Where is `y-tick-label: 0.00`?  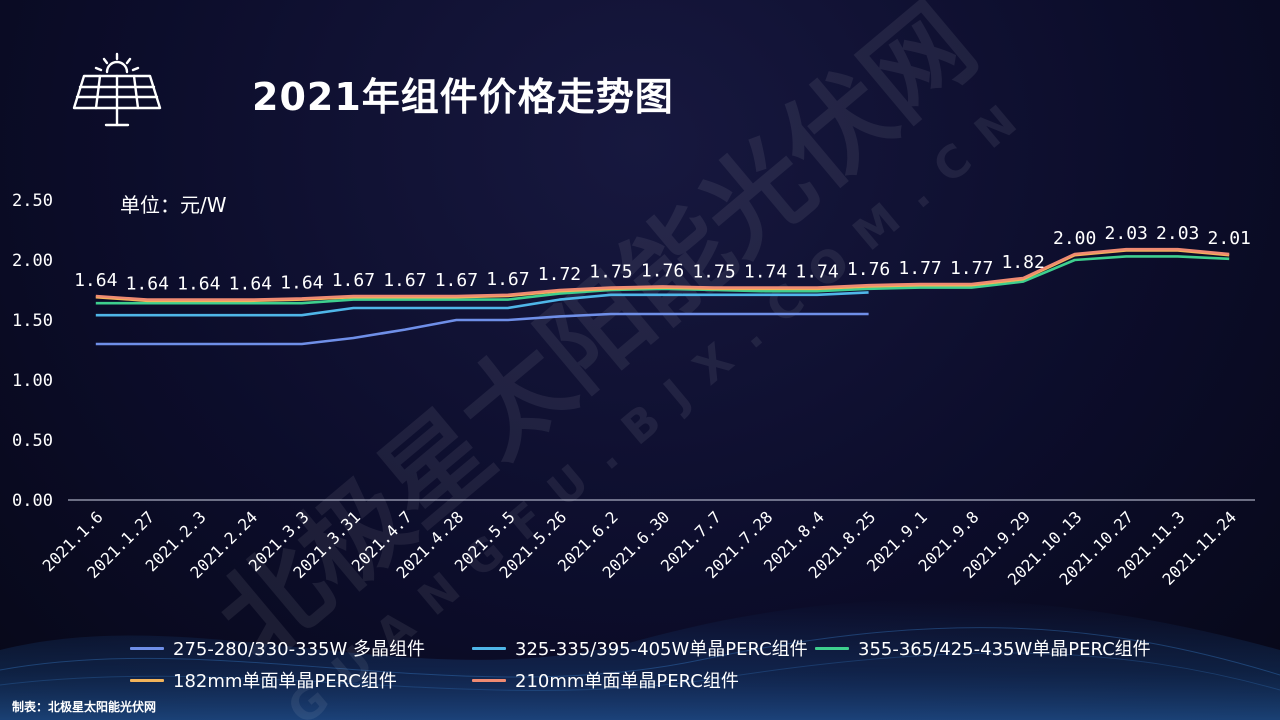
y-tick-label: 0.00 is located at coordinates (32, 501).